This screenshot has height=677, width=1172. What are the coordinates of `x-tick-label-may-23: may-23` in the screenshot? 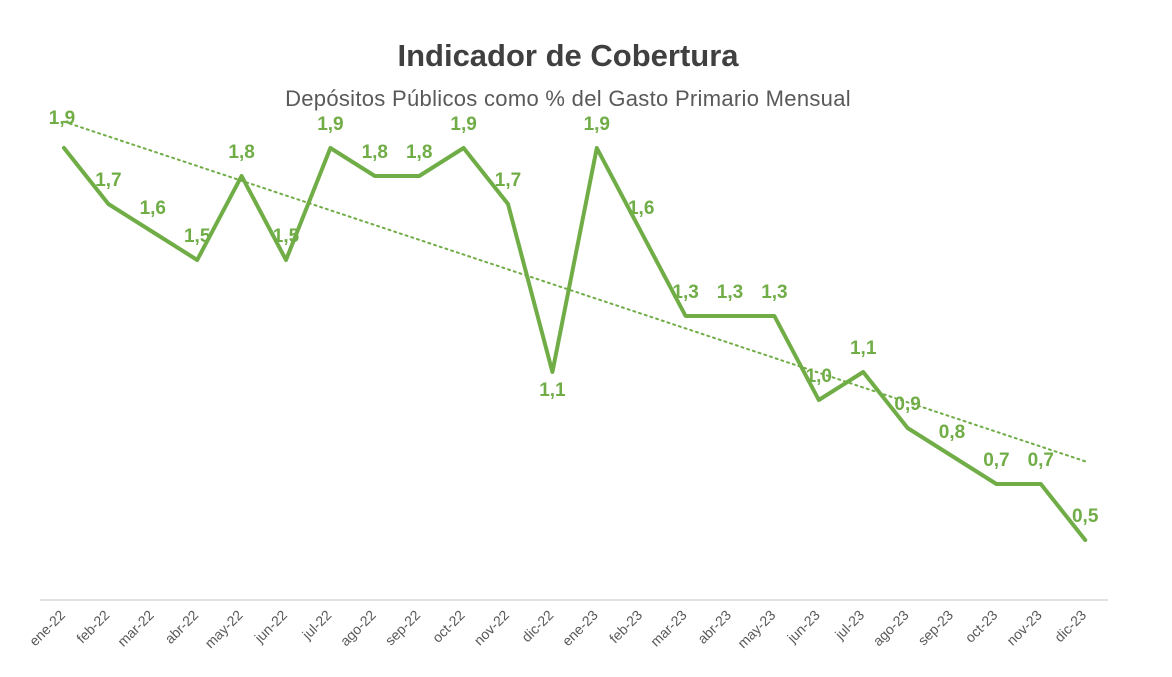 It's located at (756, 629).